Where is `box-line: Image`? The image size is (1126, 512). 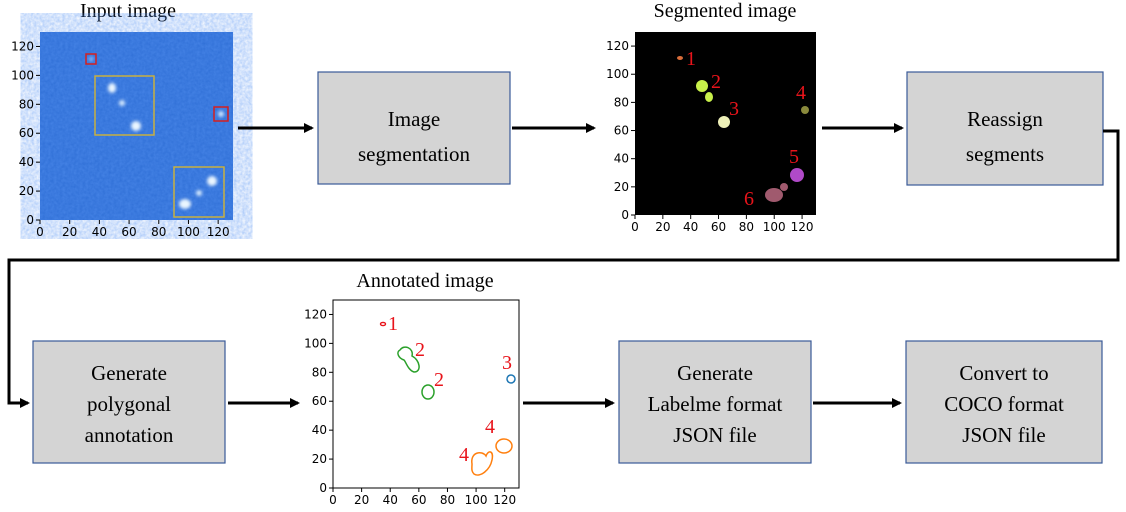
box-line: Image is located at coordinates (414, 119).